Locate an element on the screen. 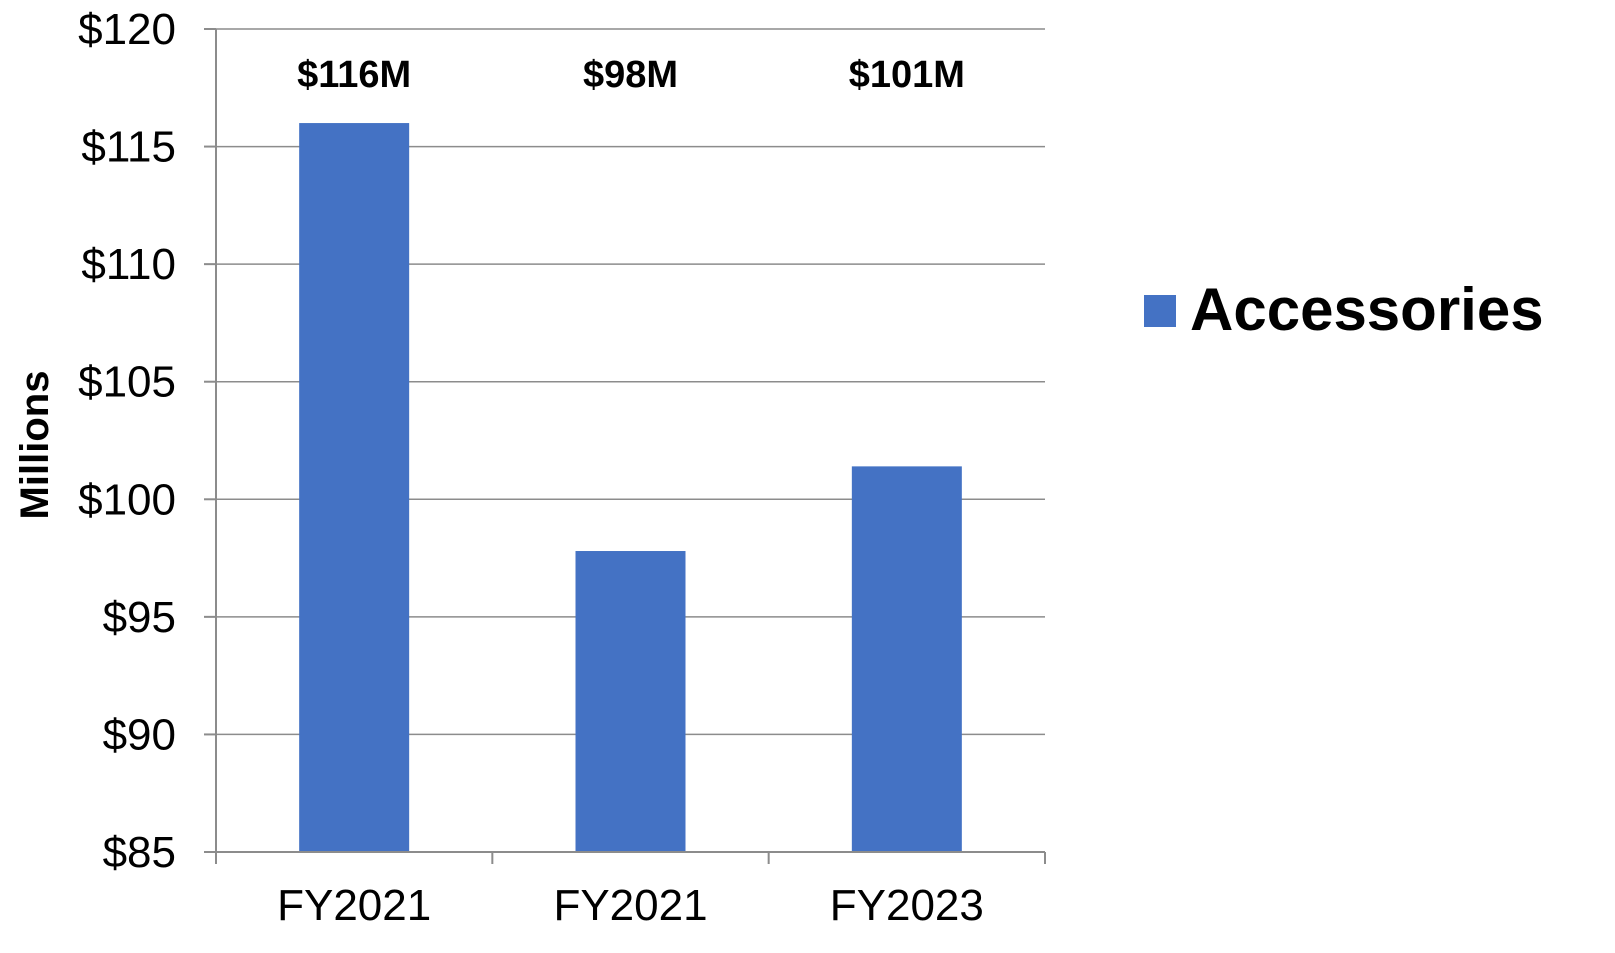 This screenshot has width=1615, height=953. y-tick-label: $85 is located at coordinates (139, 852).